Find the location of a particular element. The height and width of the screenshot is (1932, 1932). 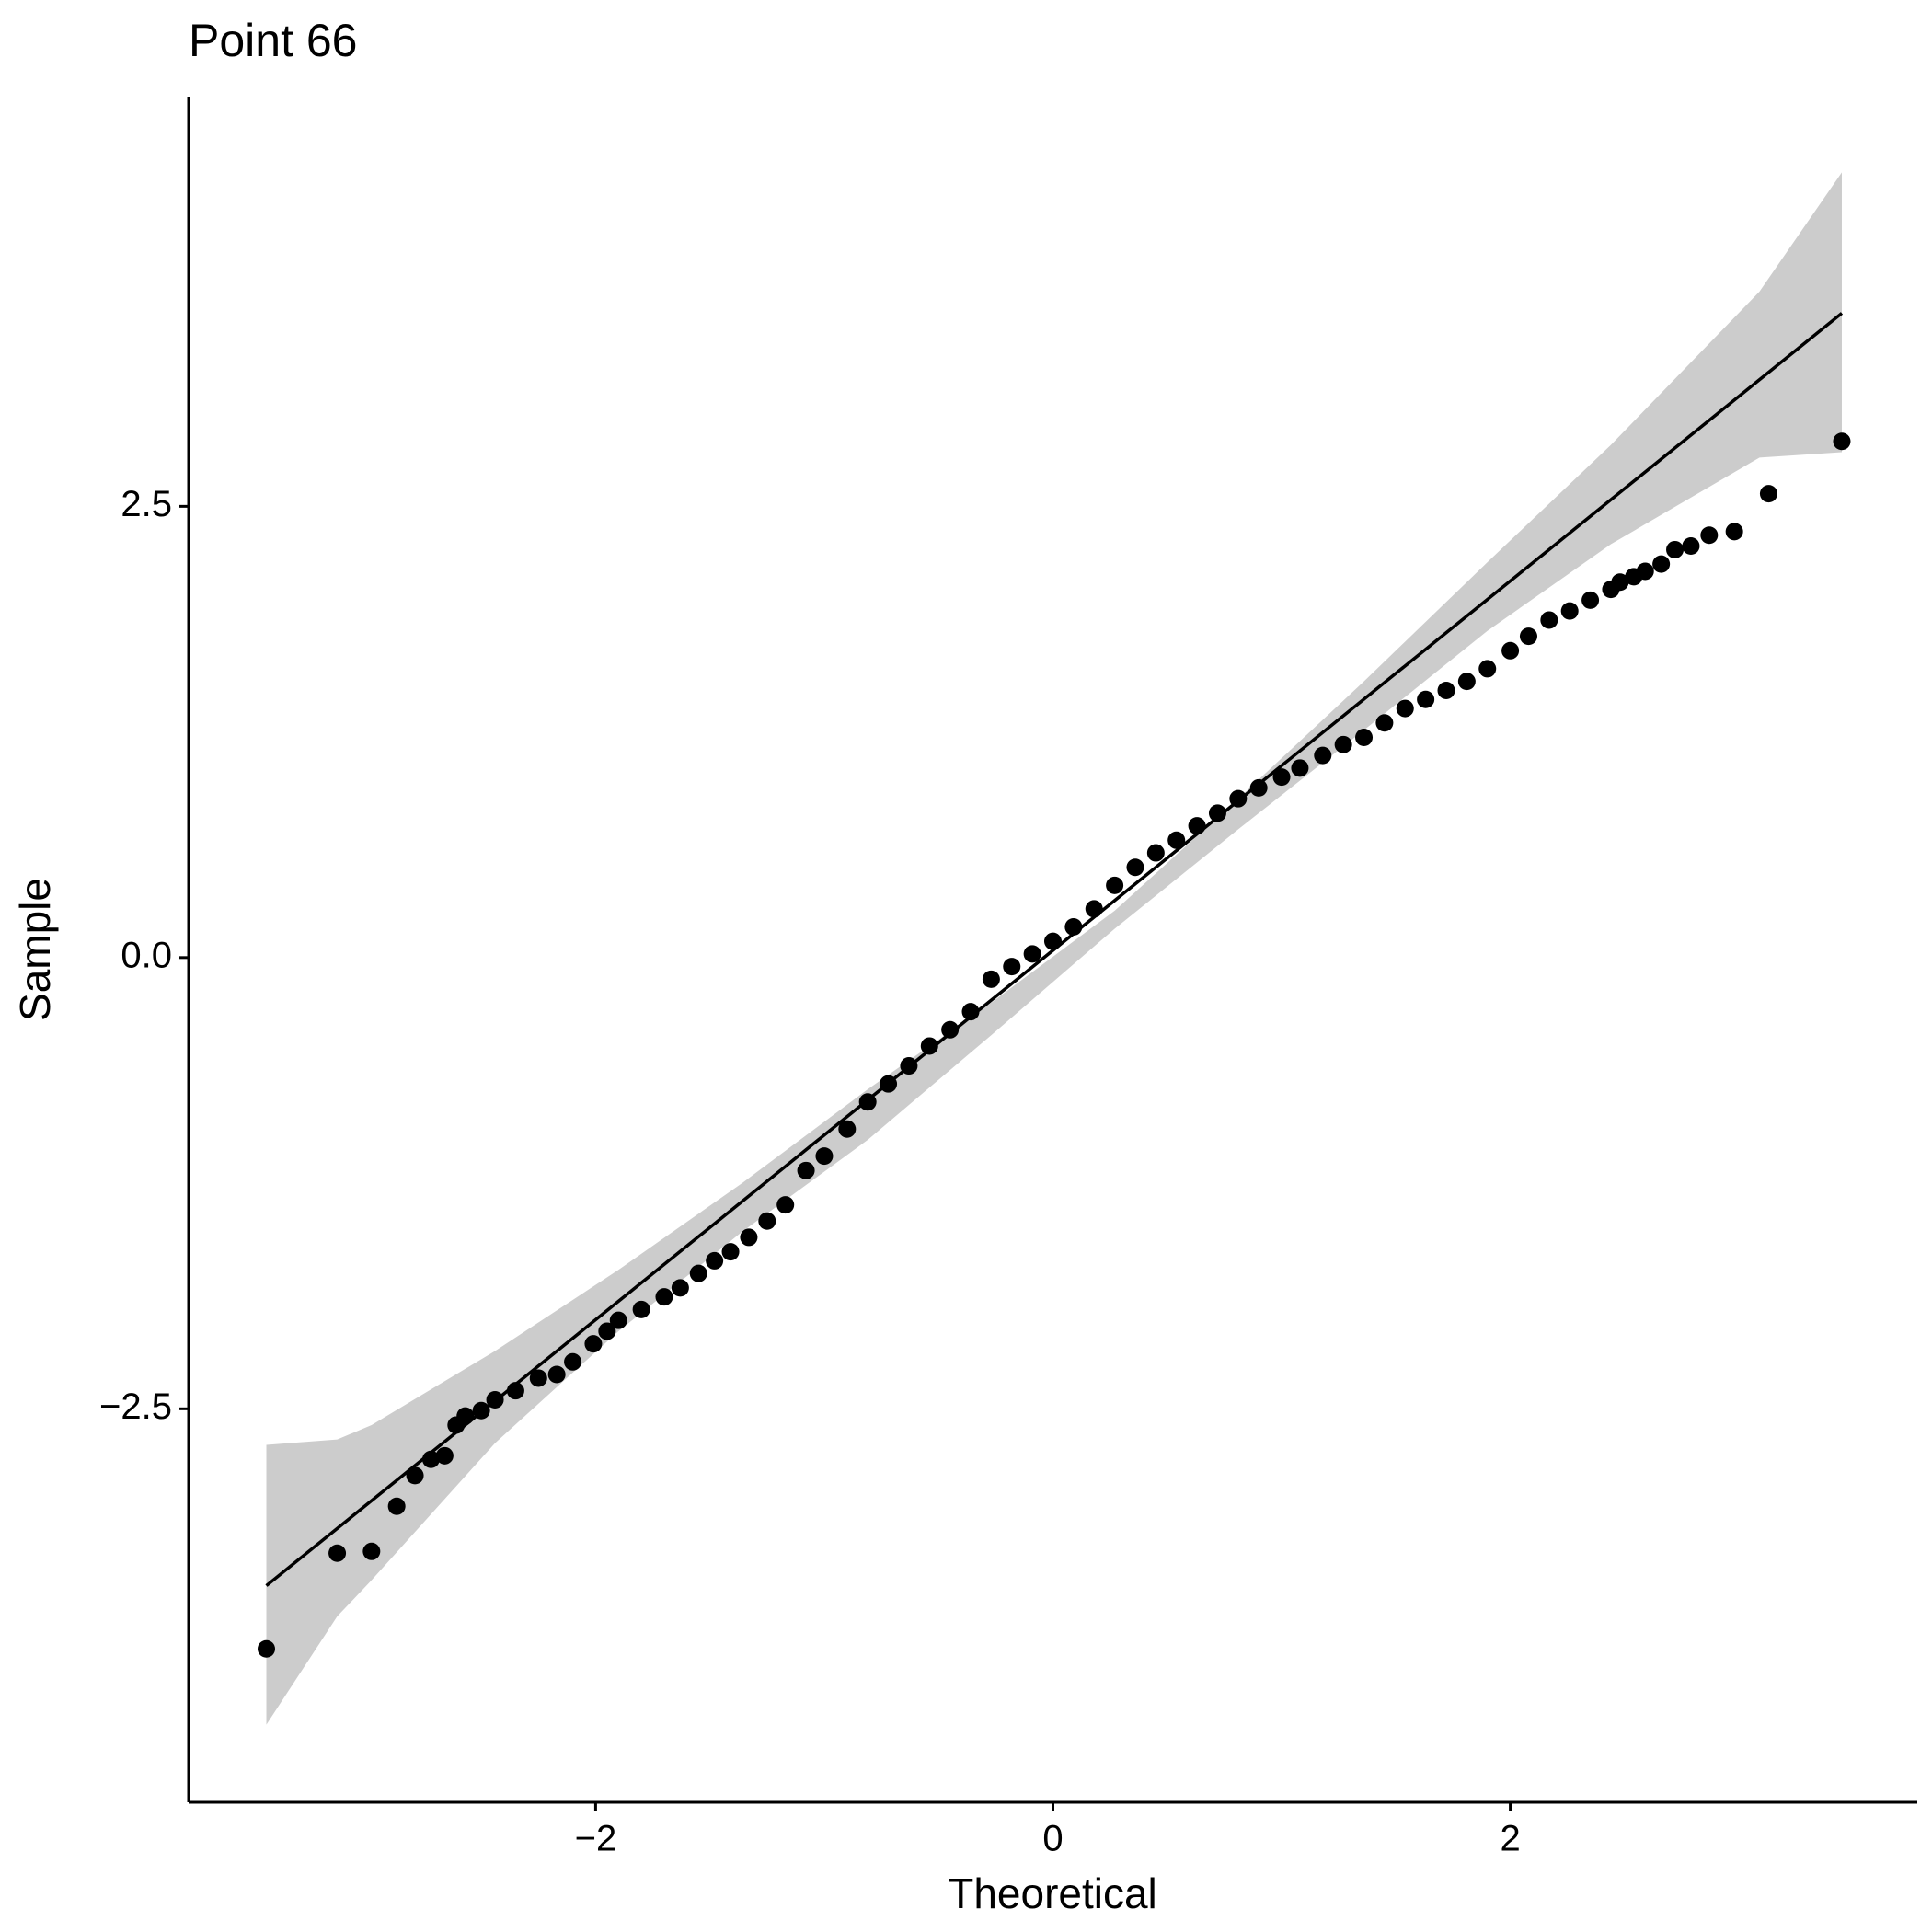

y-tick-label: −2.5 is located at coordinates (135, 1406).